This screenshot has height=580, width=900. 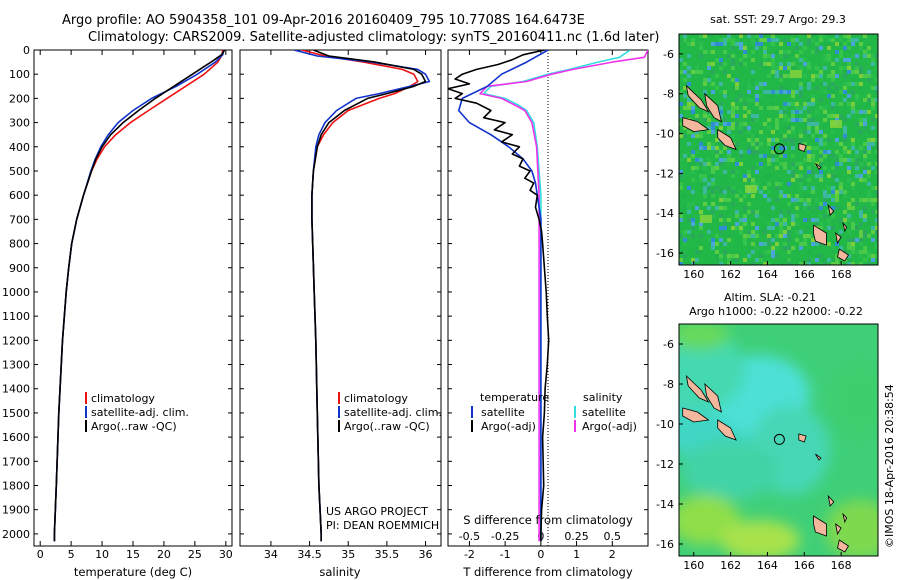 I want to click on map-y-tick-label: -16, so click(x=665, y=253).